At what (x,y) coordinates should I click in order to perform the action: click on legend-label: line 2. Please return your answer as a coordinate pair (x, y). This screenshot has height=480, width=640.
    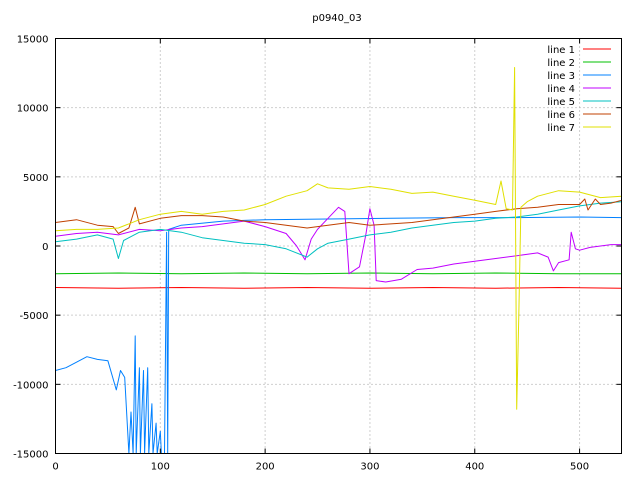
    Looking at the image, I should click on (561, 63).